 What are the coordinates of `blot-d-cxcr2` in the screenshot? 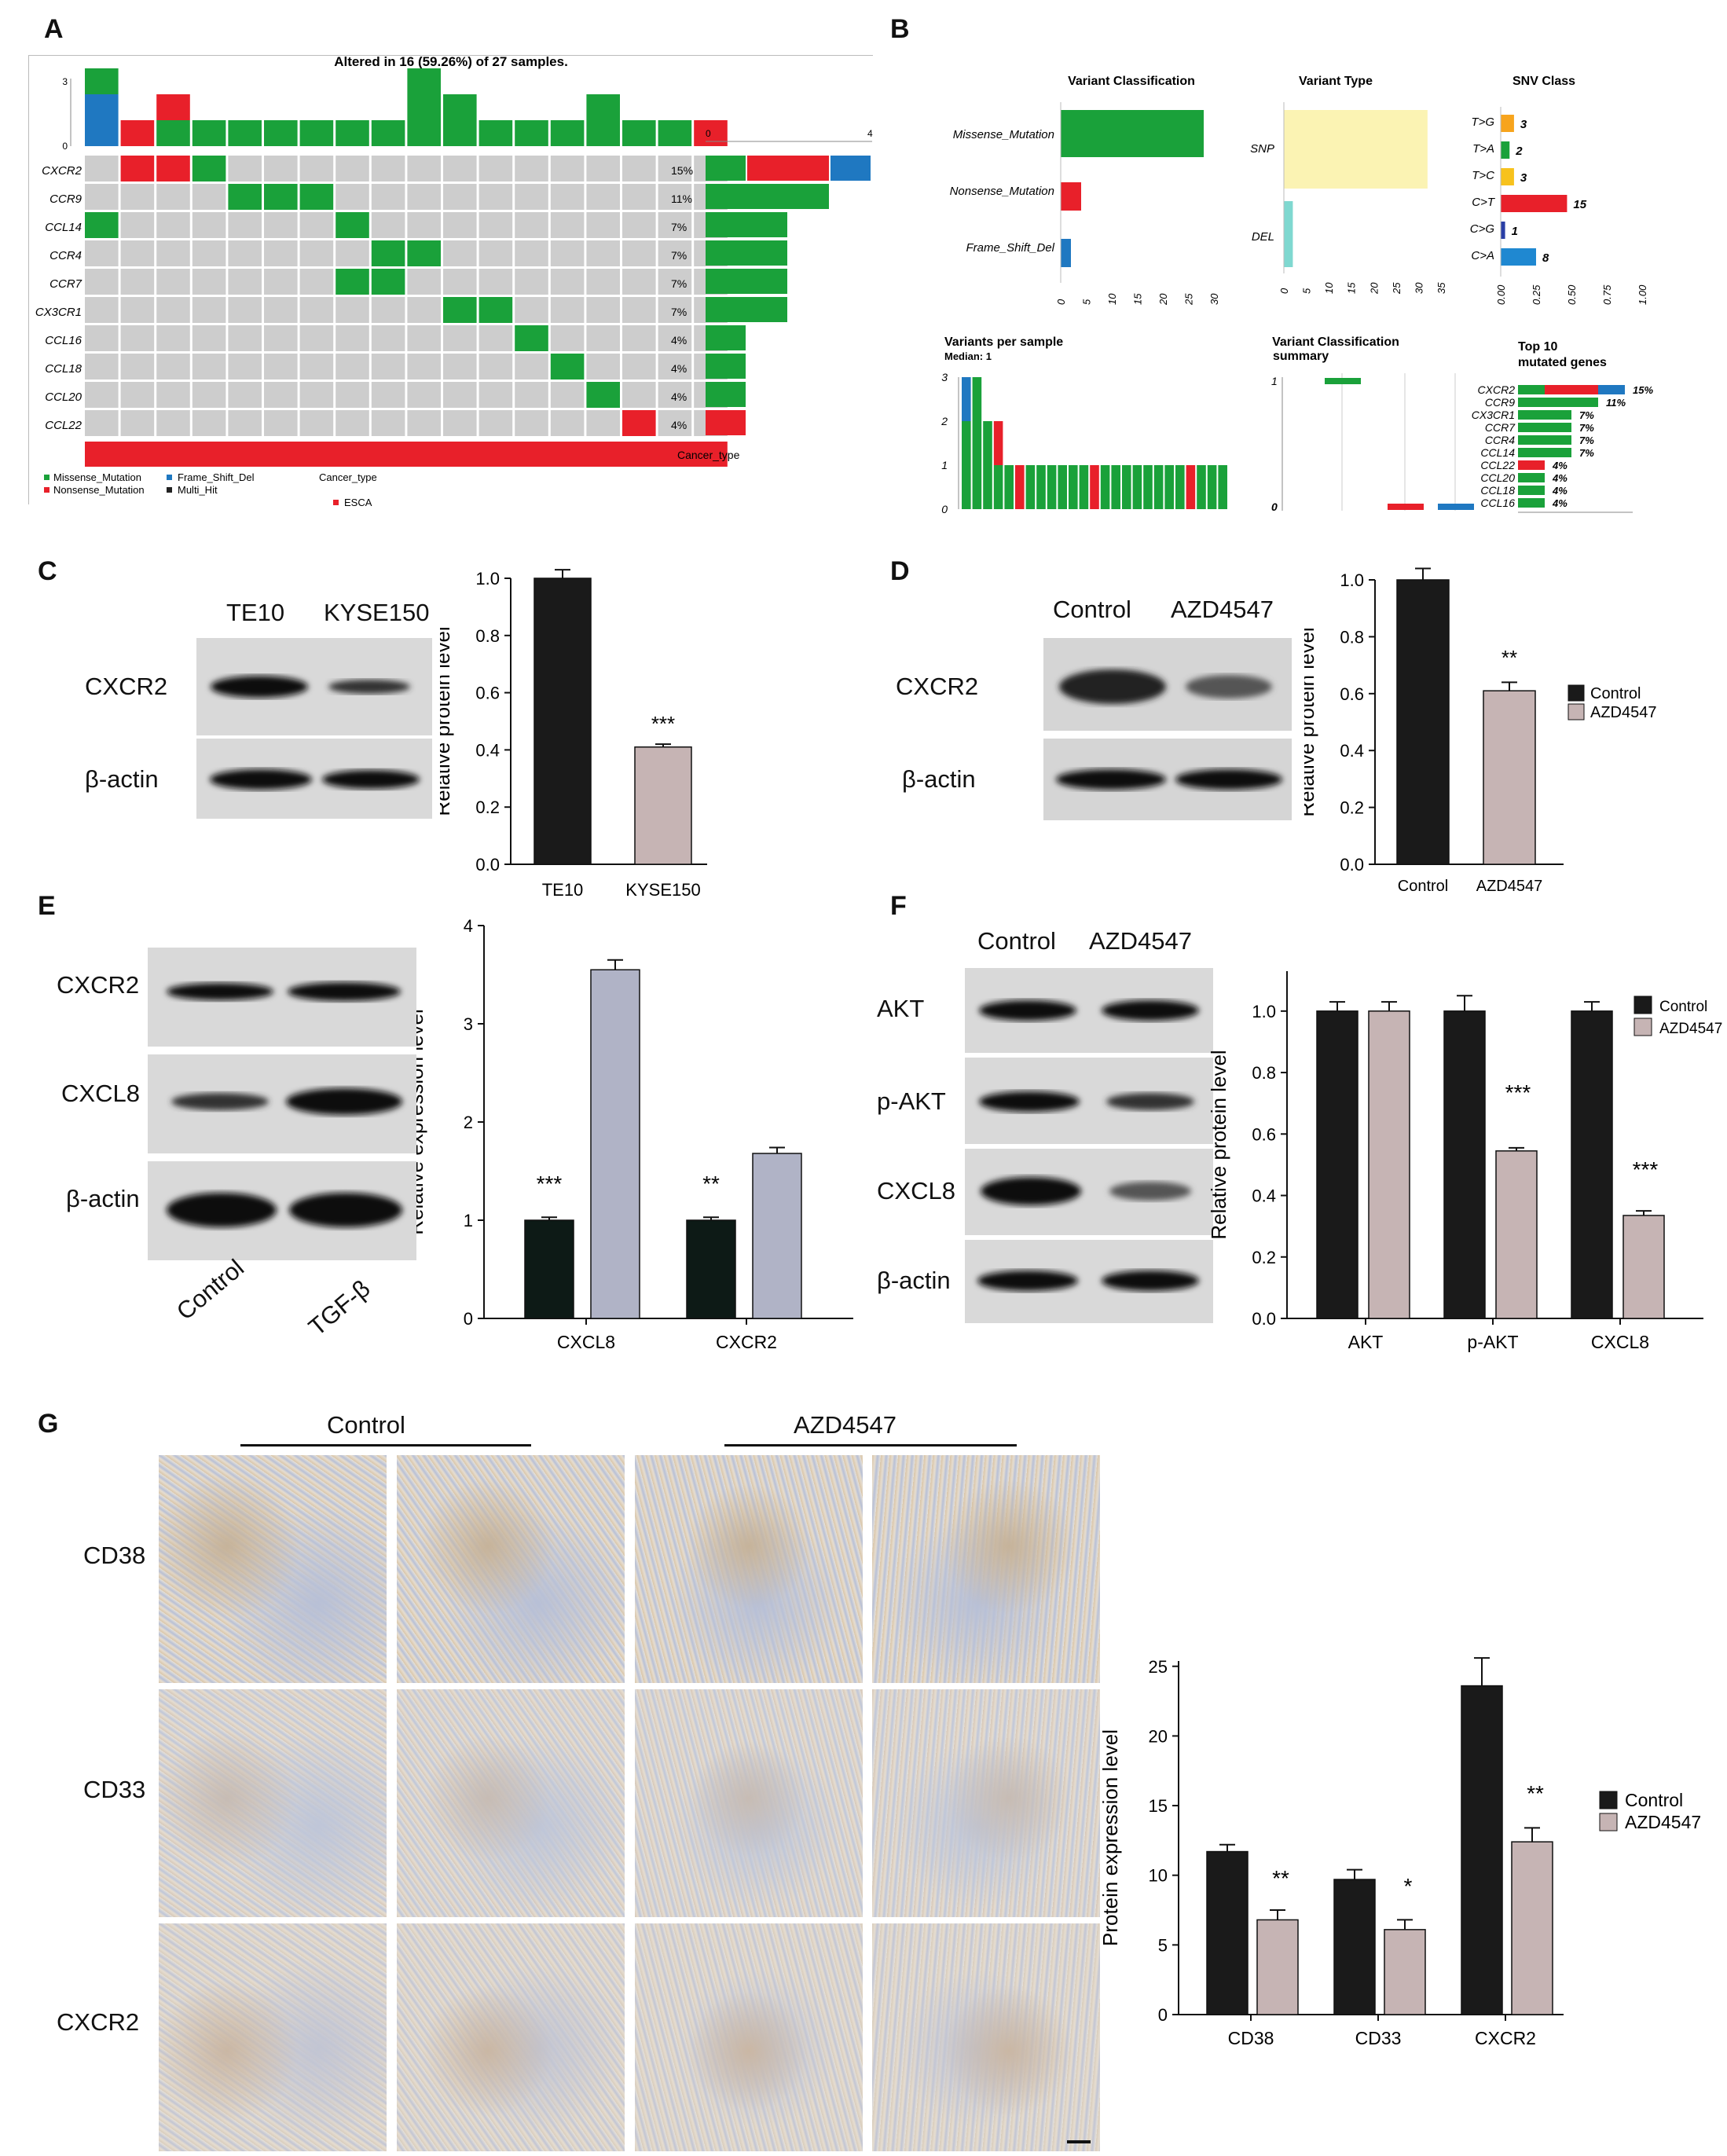 It's located at (1167, 684).